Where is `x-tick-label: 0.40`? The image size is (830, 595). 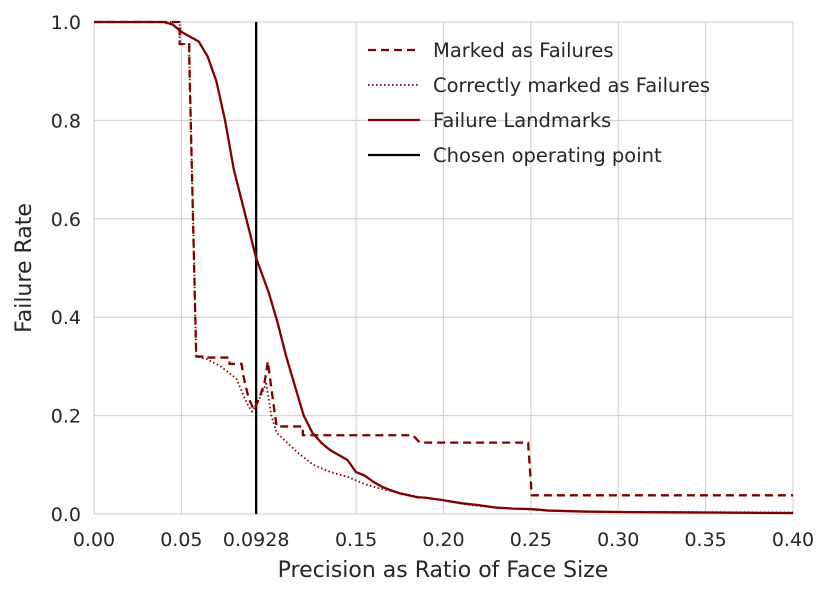
x-tick-label: 0.40 is located at coordinates (793, 540).